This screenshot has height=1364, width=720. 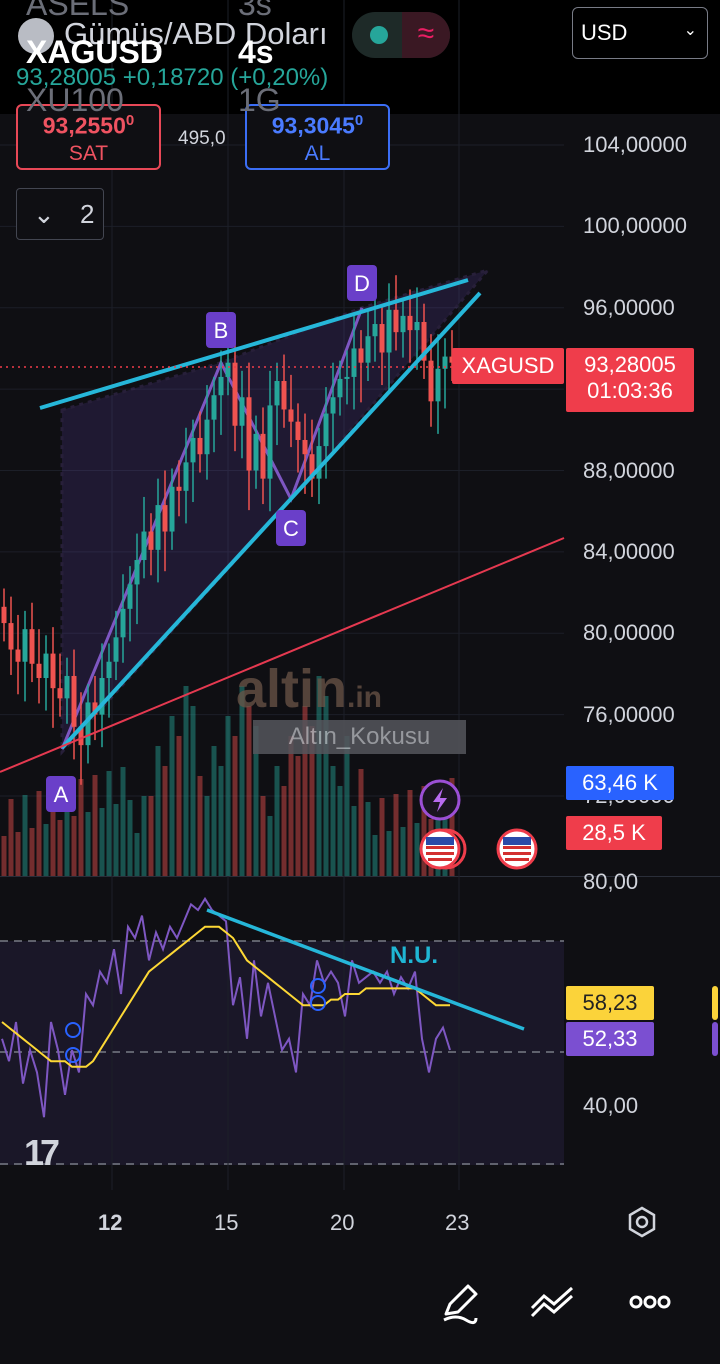 I want to click on chevron-down-icon: ⌄, so click(x=44, y=214).